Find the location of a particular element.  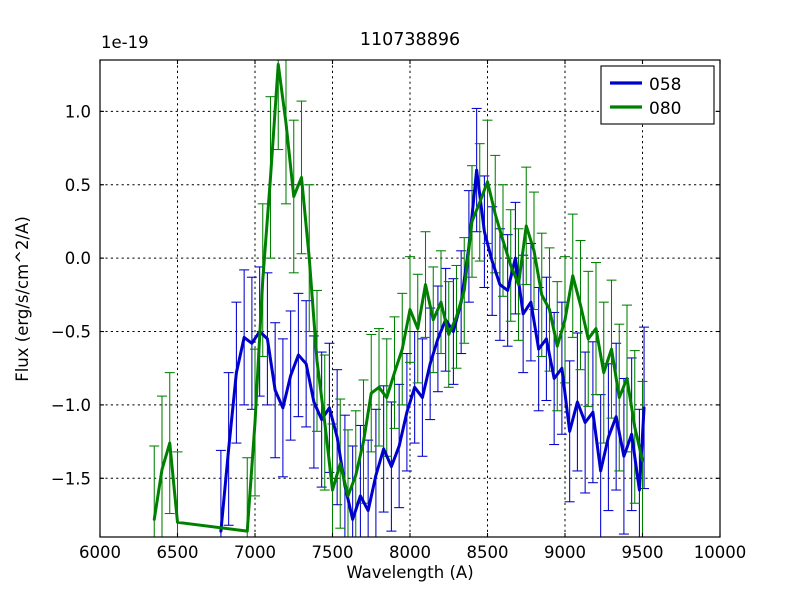

y-axis-title: Flux (erg/s/cm^2/A) is located at coordinates (22, 299).